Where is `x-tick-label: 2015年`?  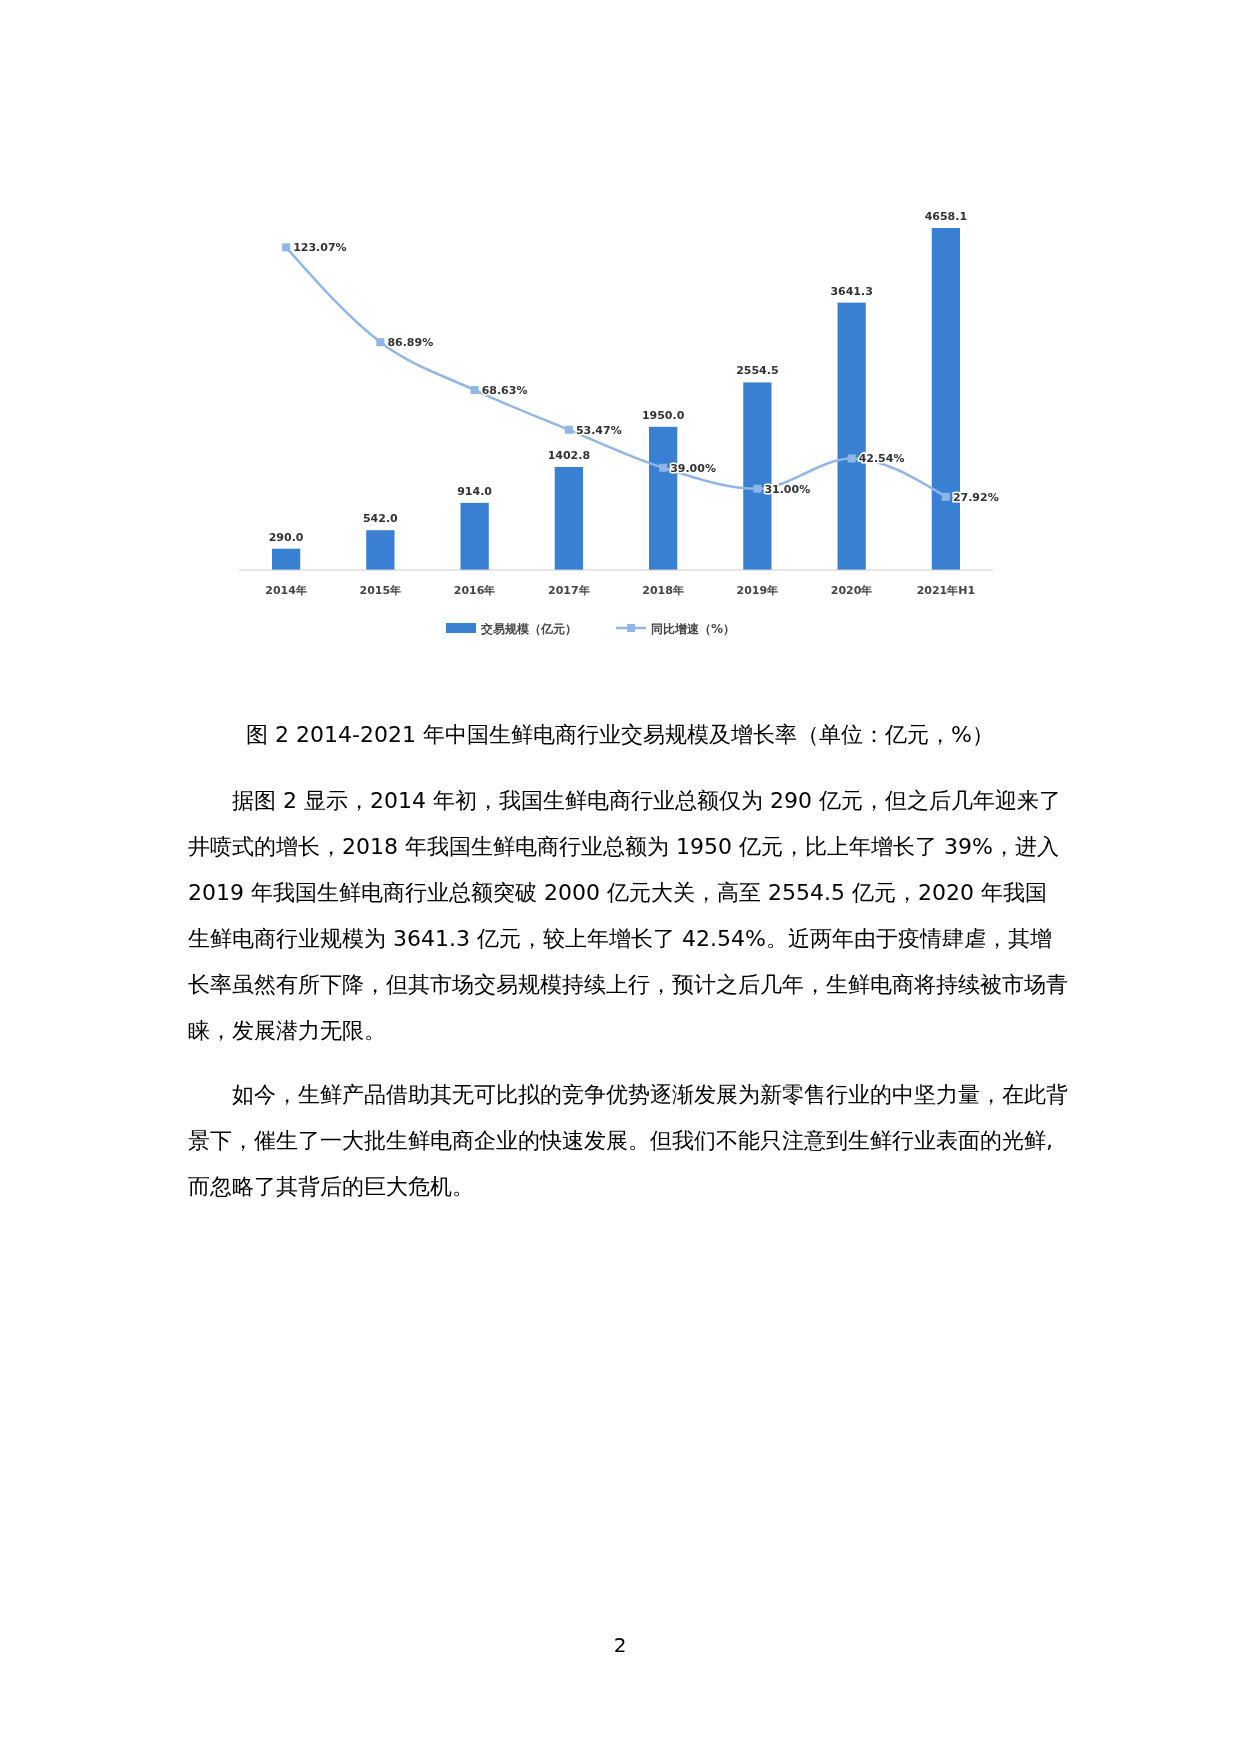
x-tick-label: 2015年 is located at coordinates (380, 590).